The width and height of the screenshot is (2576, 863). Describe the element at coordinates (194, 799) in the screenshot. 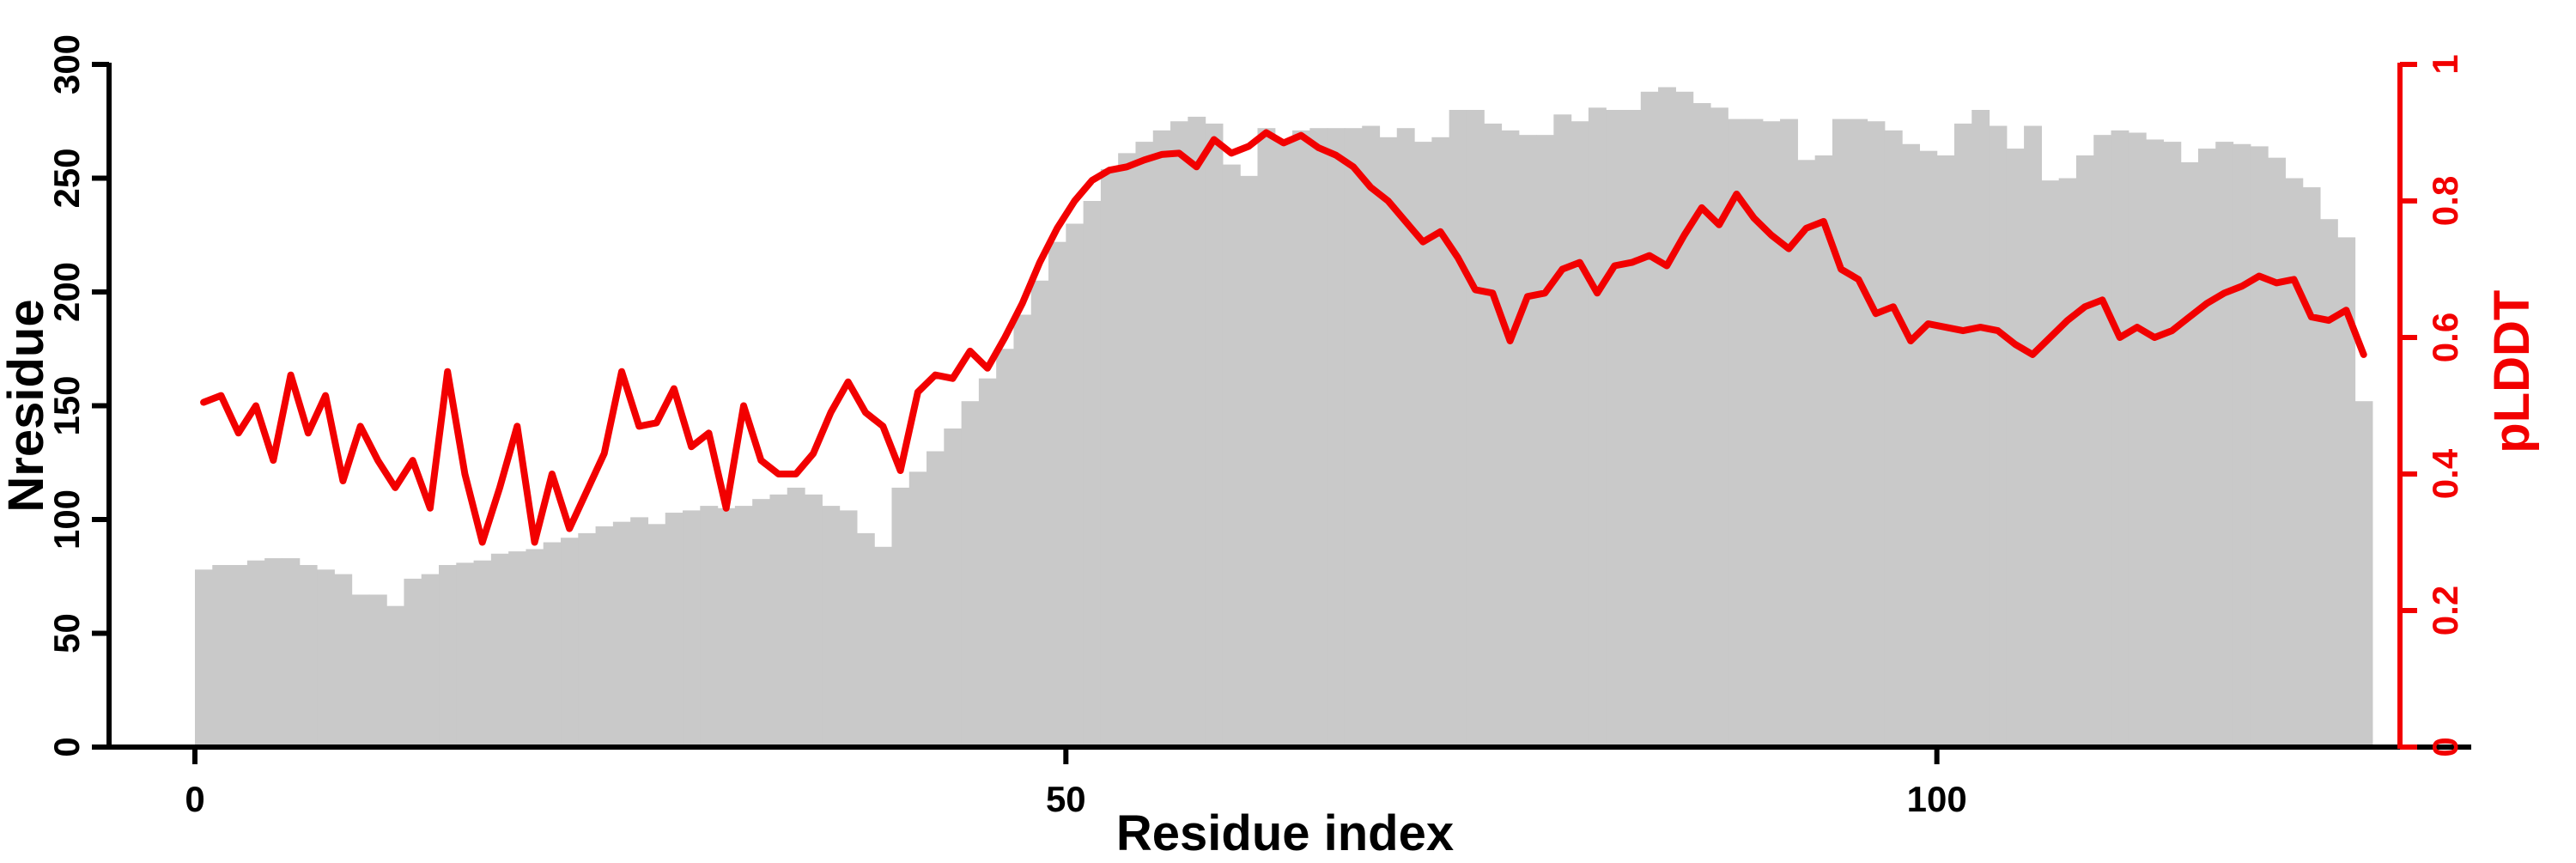

I see `x-tick-label: 0` at that location.